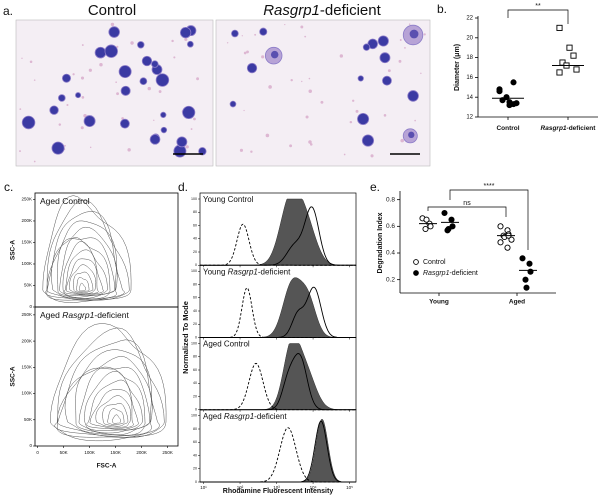 The width and height of the screenshot is (600, 496). What do you see at coordinates (26, 220) in the screenshot?
I see `y-tick-label: 200K` at bounding box center [26, 220].